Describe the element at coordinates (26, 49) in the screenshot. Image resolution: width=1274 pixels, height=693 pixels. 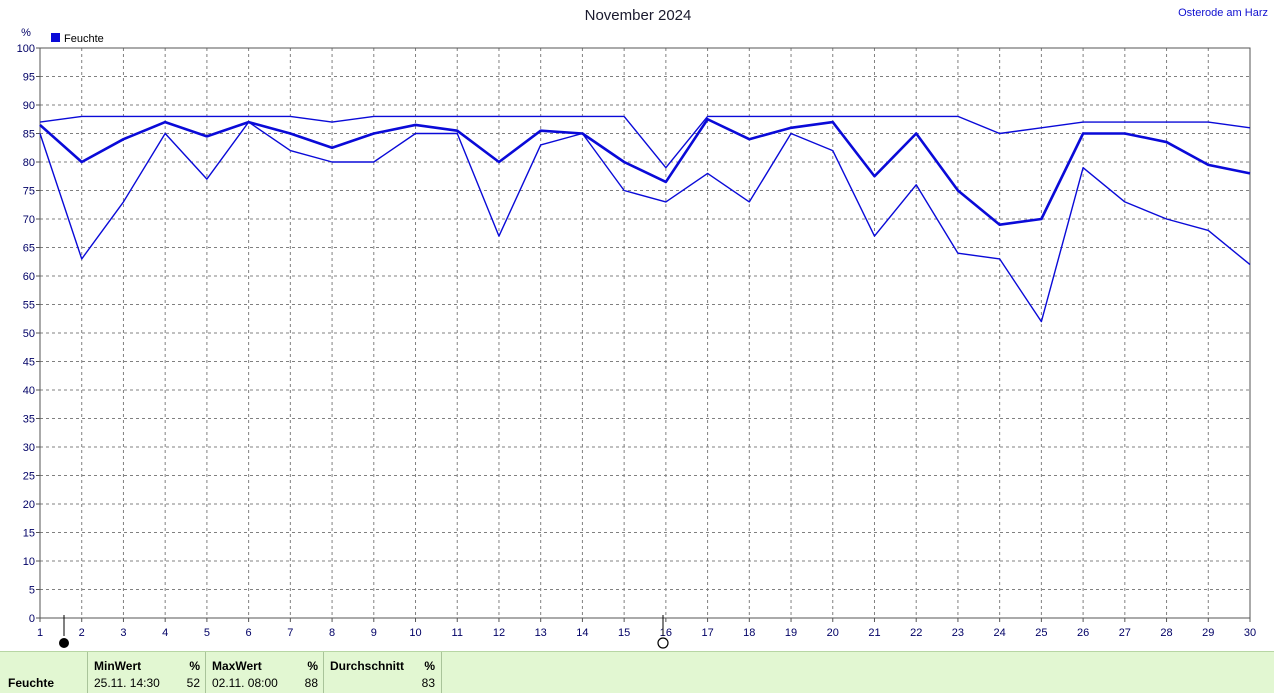
I see `y-tick-label: 100` at that location.